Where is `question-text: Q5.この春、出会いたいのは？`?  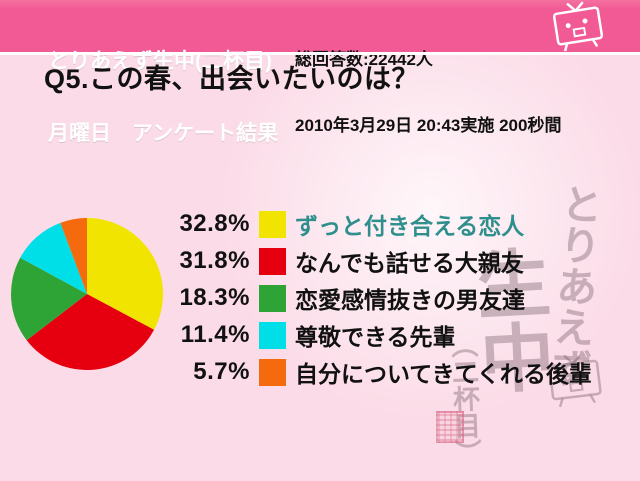 question-text: Q5.この春、出会いたいのは？ is located at coordinates (232, 79).